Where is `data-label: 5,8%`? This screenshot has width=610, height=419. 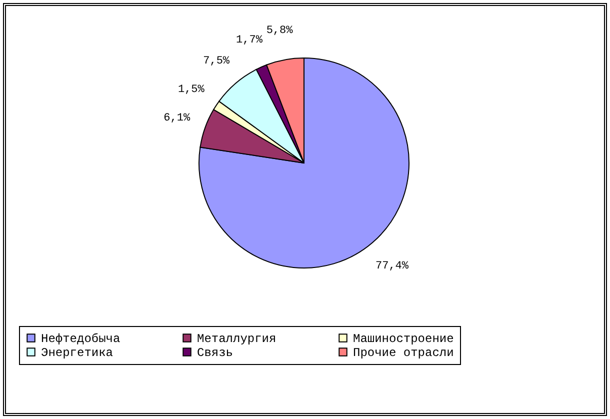
data-label: 5,8% is located at coordinates (280, 31).